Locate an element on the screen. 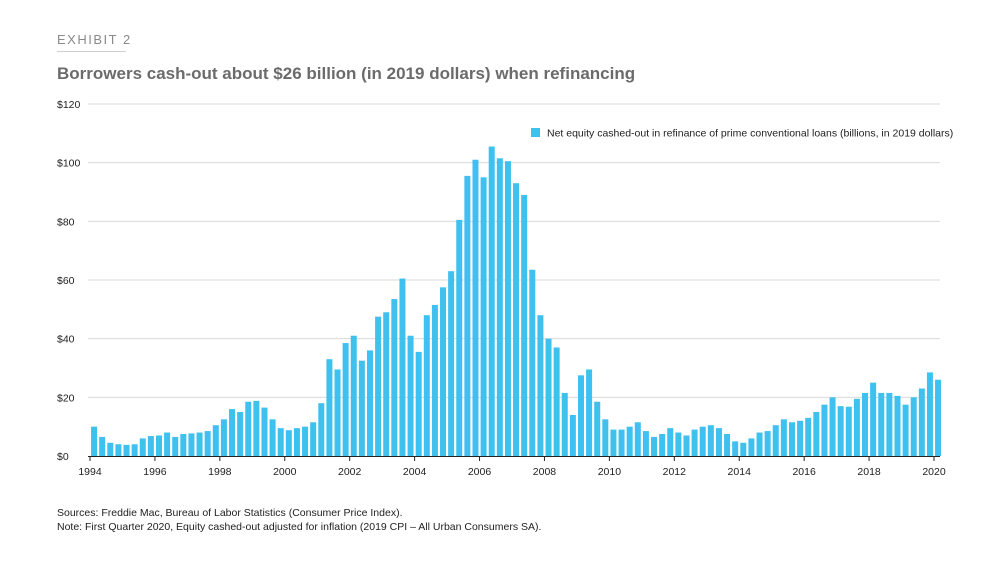  y-tick-label: $0 is located at coordinates (63, 457).